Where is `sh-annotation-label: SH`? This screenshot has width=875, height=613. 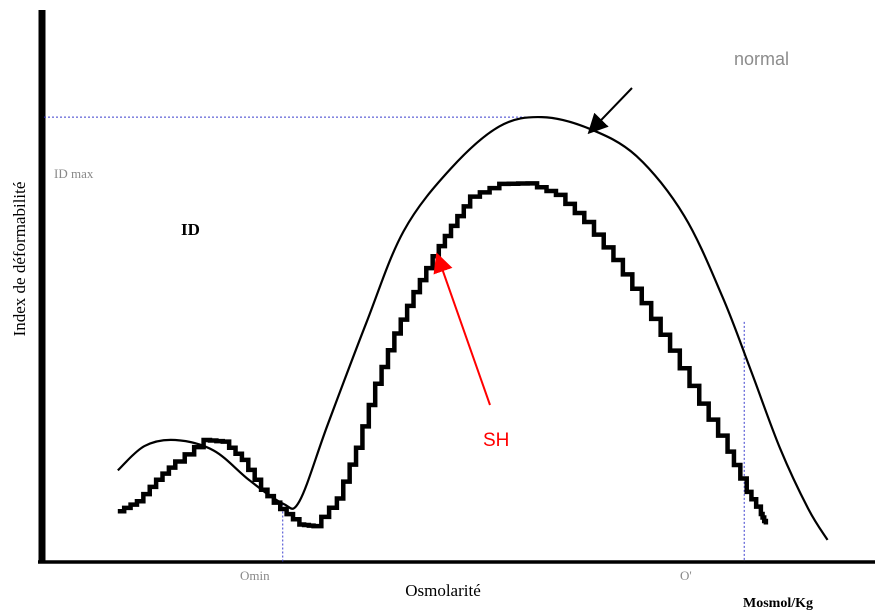 sh-annotation-label: SH is located at coordinates (496, 440).